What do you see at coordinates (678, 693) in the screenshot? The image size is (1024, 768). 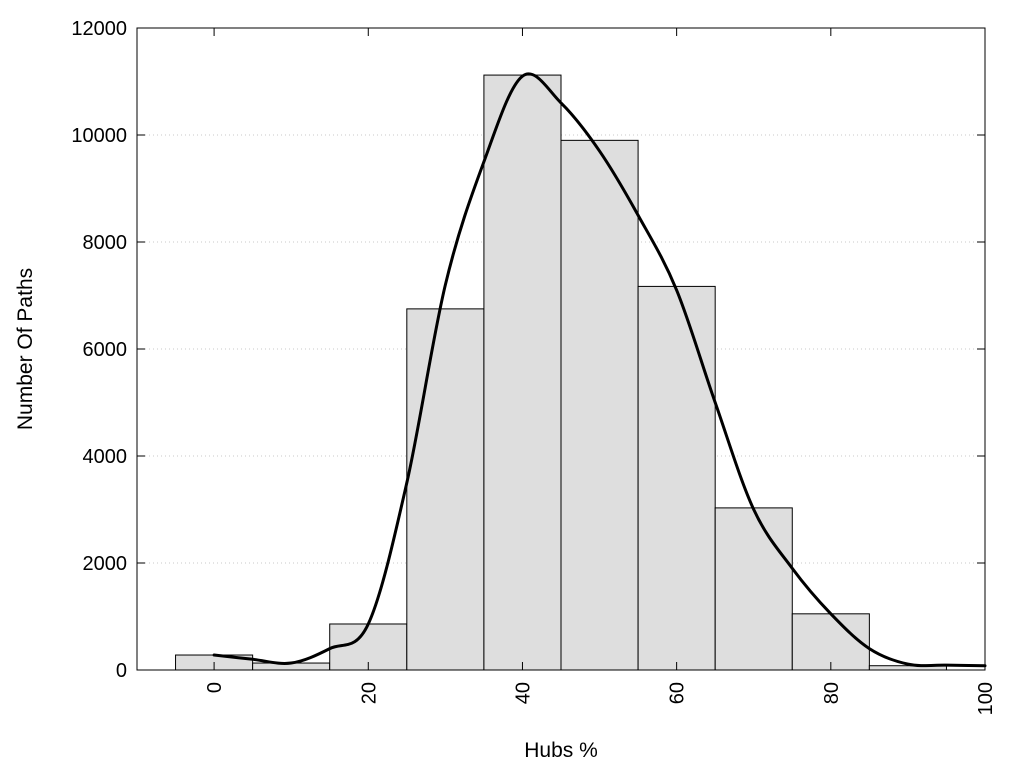 I see `x-tick-label: 60` at bounding box center [678, 693].